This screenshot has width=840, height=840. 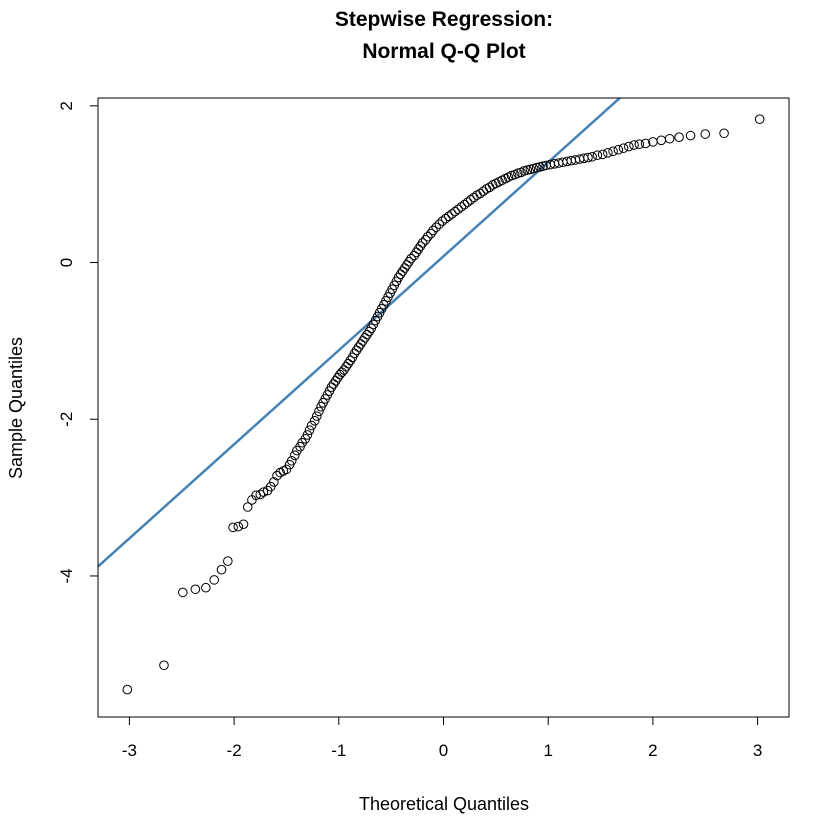 I want to click on y-axis: -4 -2 0 2, so click(x=78, y=342).